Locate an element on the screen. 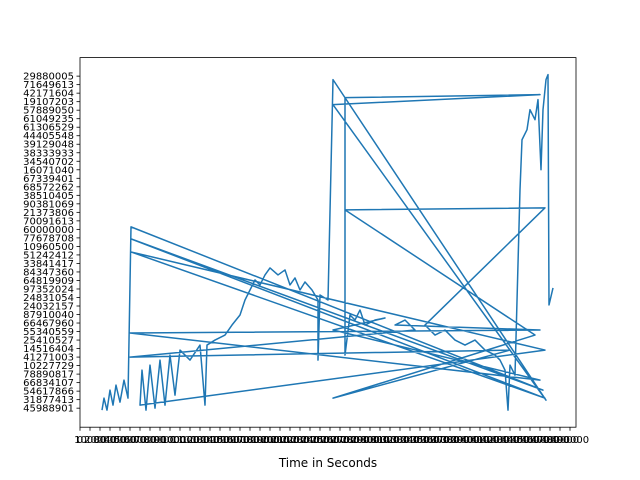 The height and width of the screenshot is (480, 640). y-tick-label: 54617866 is located at coordinates (48, 392).